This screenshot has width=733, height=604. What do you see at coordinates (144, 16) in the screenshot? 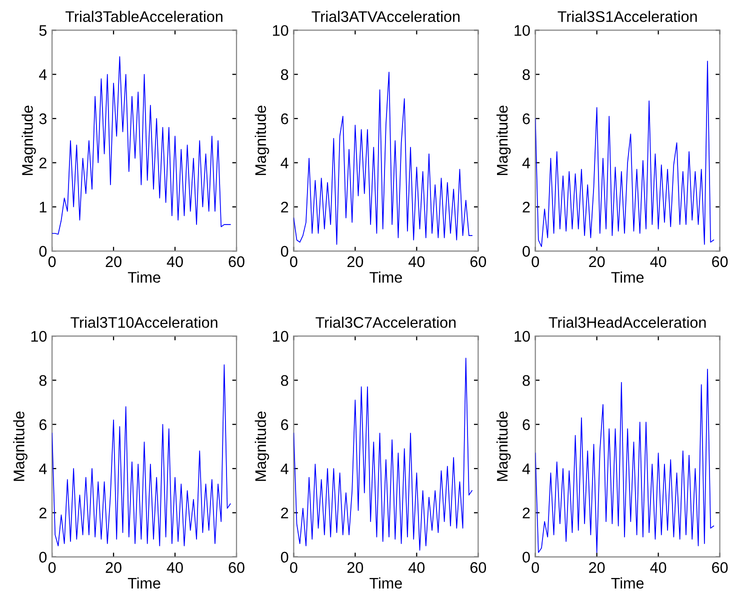
I see `chart-title: Trial3TableAcceleration` at bounding box center [144, 16].